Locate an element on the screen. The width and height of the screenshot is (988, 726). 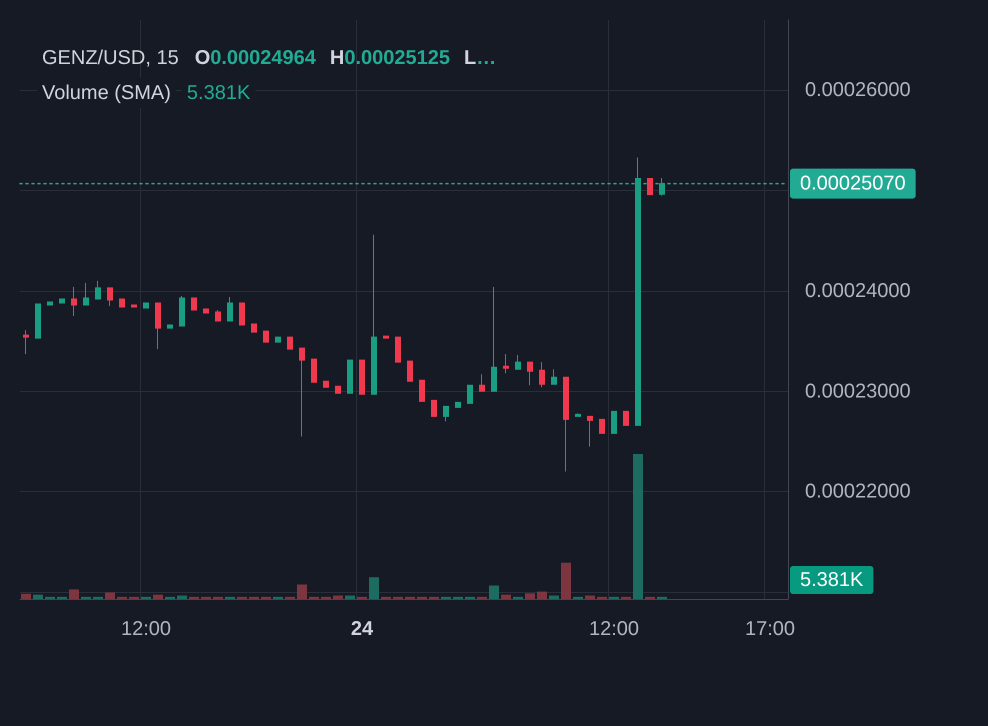
y-tick-label: 0.00026000 is located at coordinates (858, 90).